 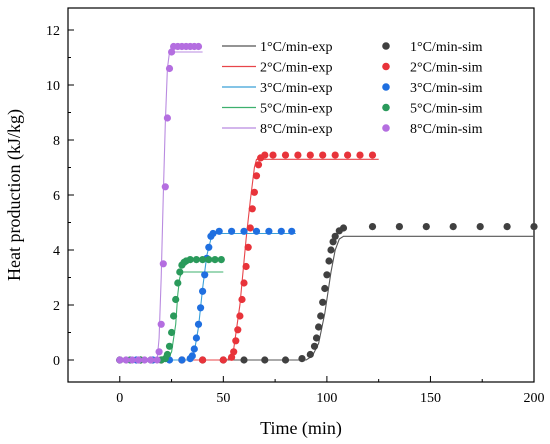 What do you see at coordinates (223, 398) in the screenshot?
I see `x-tick-label: 50` at bounding box center [223, 398].